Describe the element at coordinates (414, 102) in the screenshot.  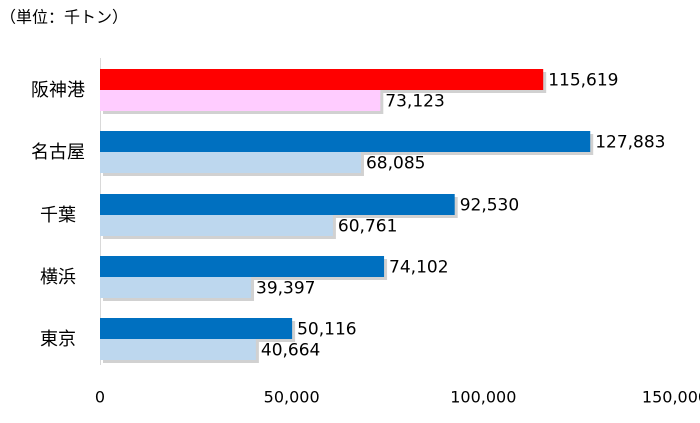
I see `value-label: 73,123` at that location.